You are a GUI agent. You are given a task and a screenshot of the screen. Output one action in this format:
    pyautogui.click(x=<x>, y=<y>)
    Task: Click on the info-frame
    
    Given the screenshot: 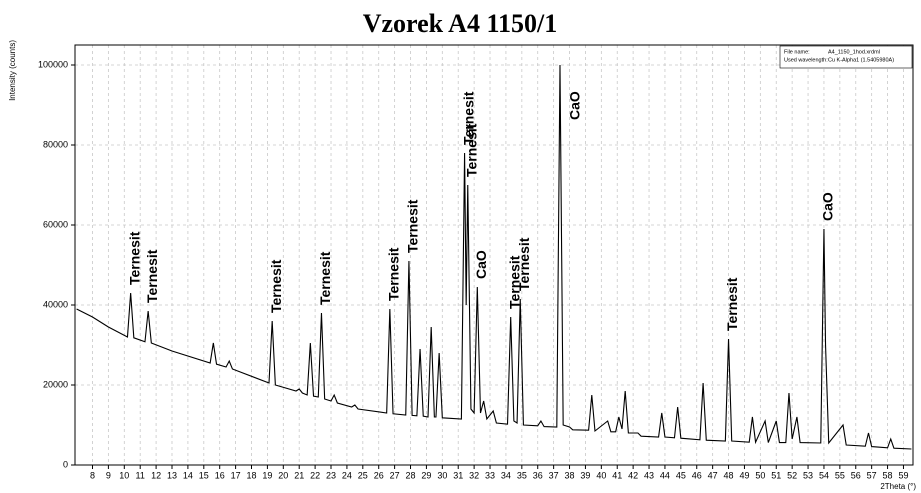 What is the action you would take?
    pyautogui.click(x=846, y=57)
    